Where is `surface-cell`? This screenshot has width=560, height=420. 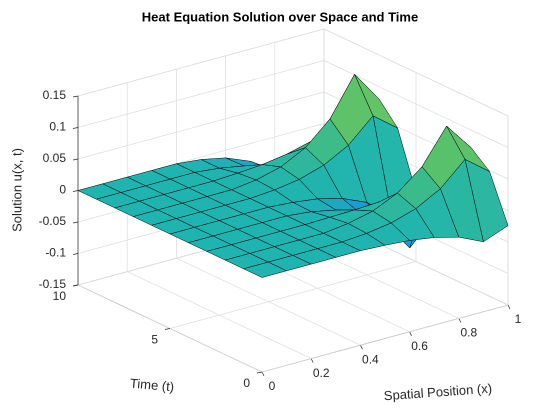 surface-cell is located at coordinates (265, 269).